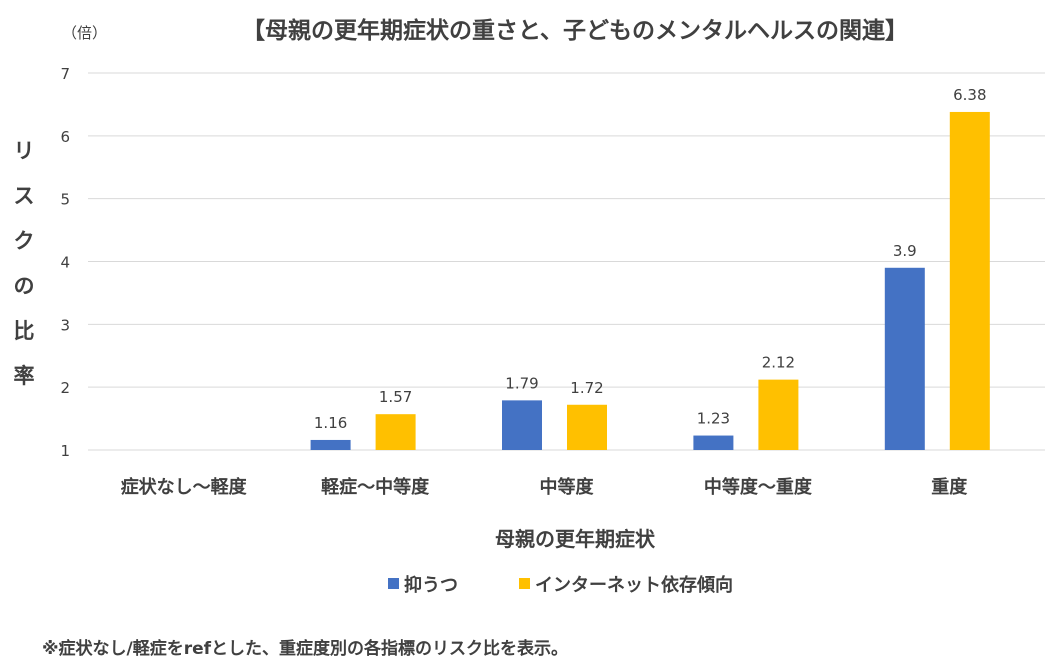  Describe the element at coordinates (24, 376) in the screenshot. I see `y-axis-label-char: 率` at that location.